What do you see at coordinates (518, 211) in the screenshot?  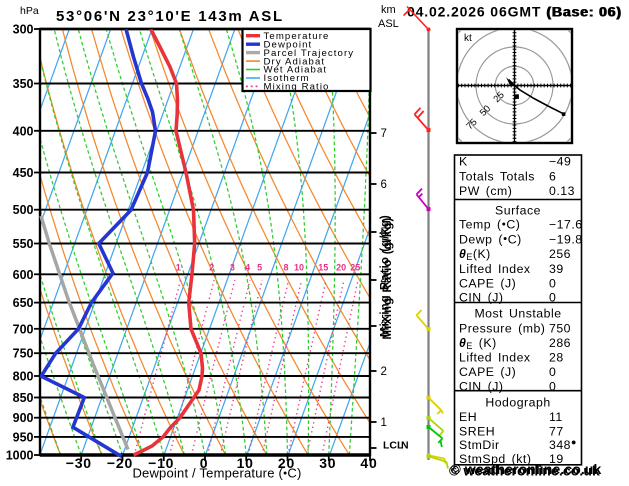 I see `svg-text: Surface` at bounding box center [518, 211].